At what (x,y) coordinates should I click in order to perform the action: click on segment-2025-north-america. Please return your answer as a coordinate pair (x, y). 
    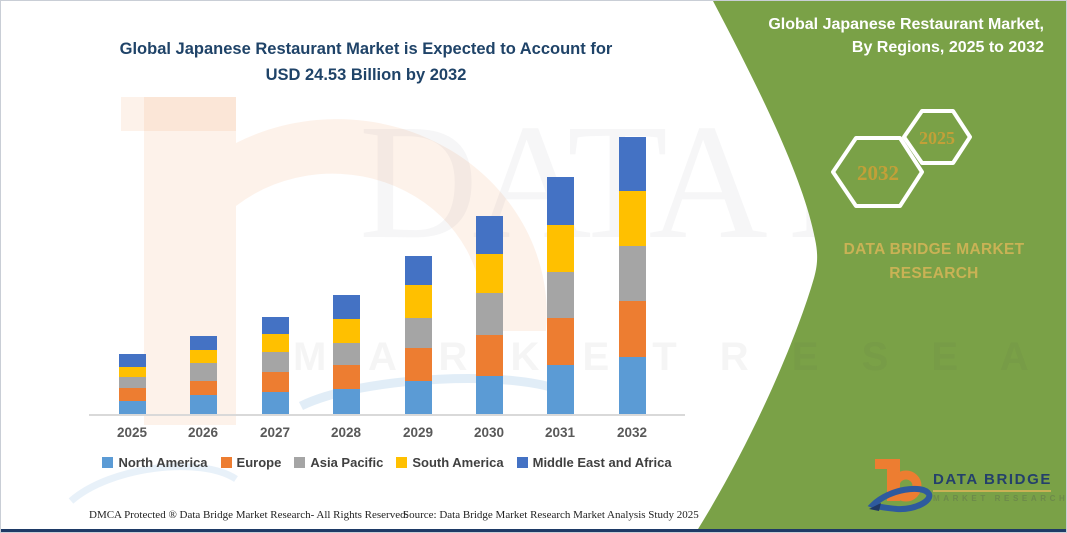
    Looking at the image, I should click on (132, 407).